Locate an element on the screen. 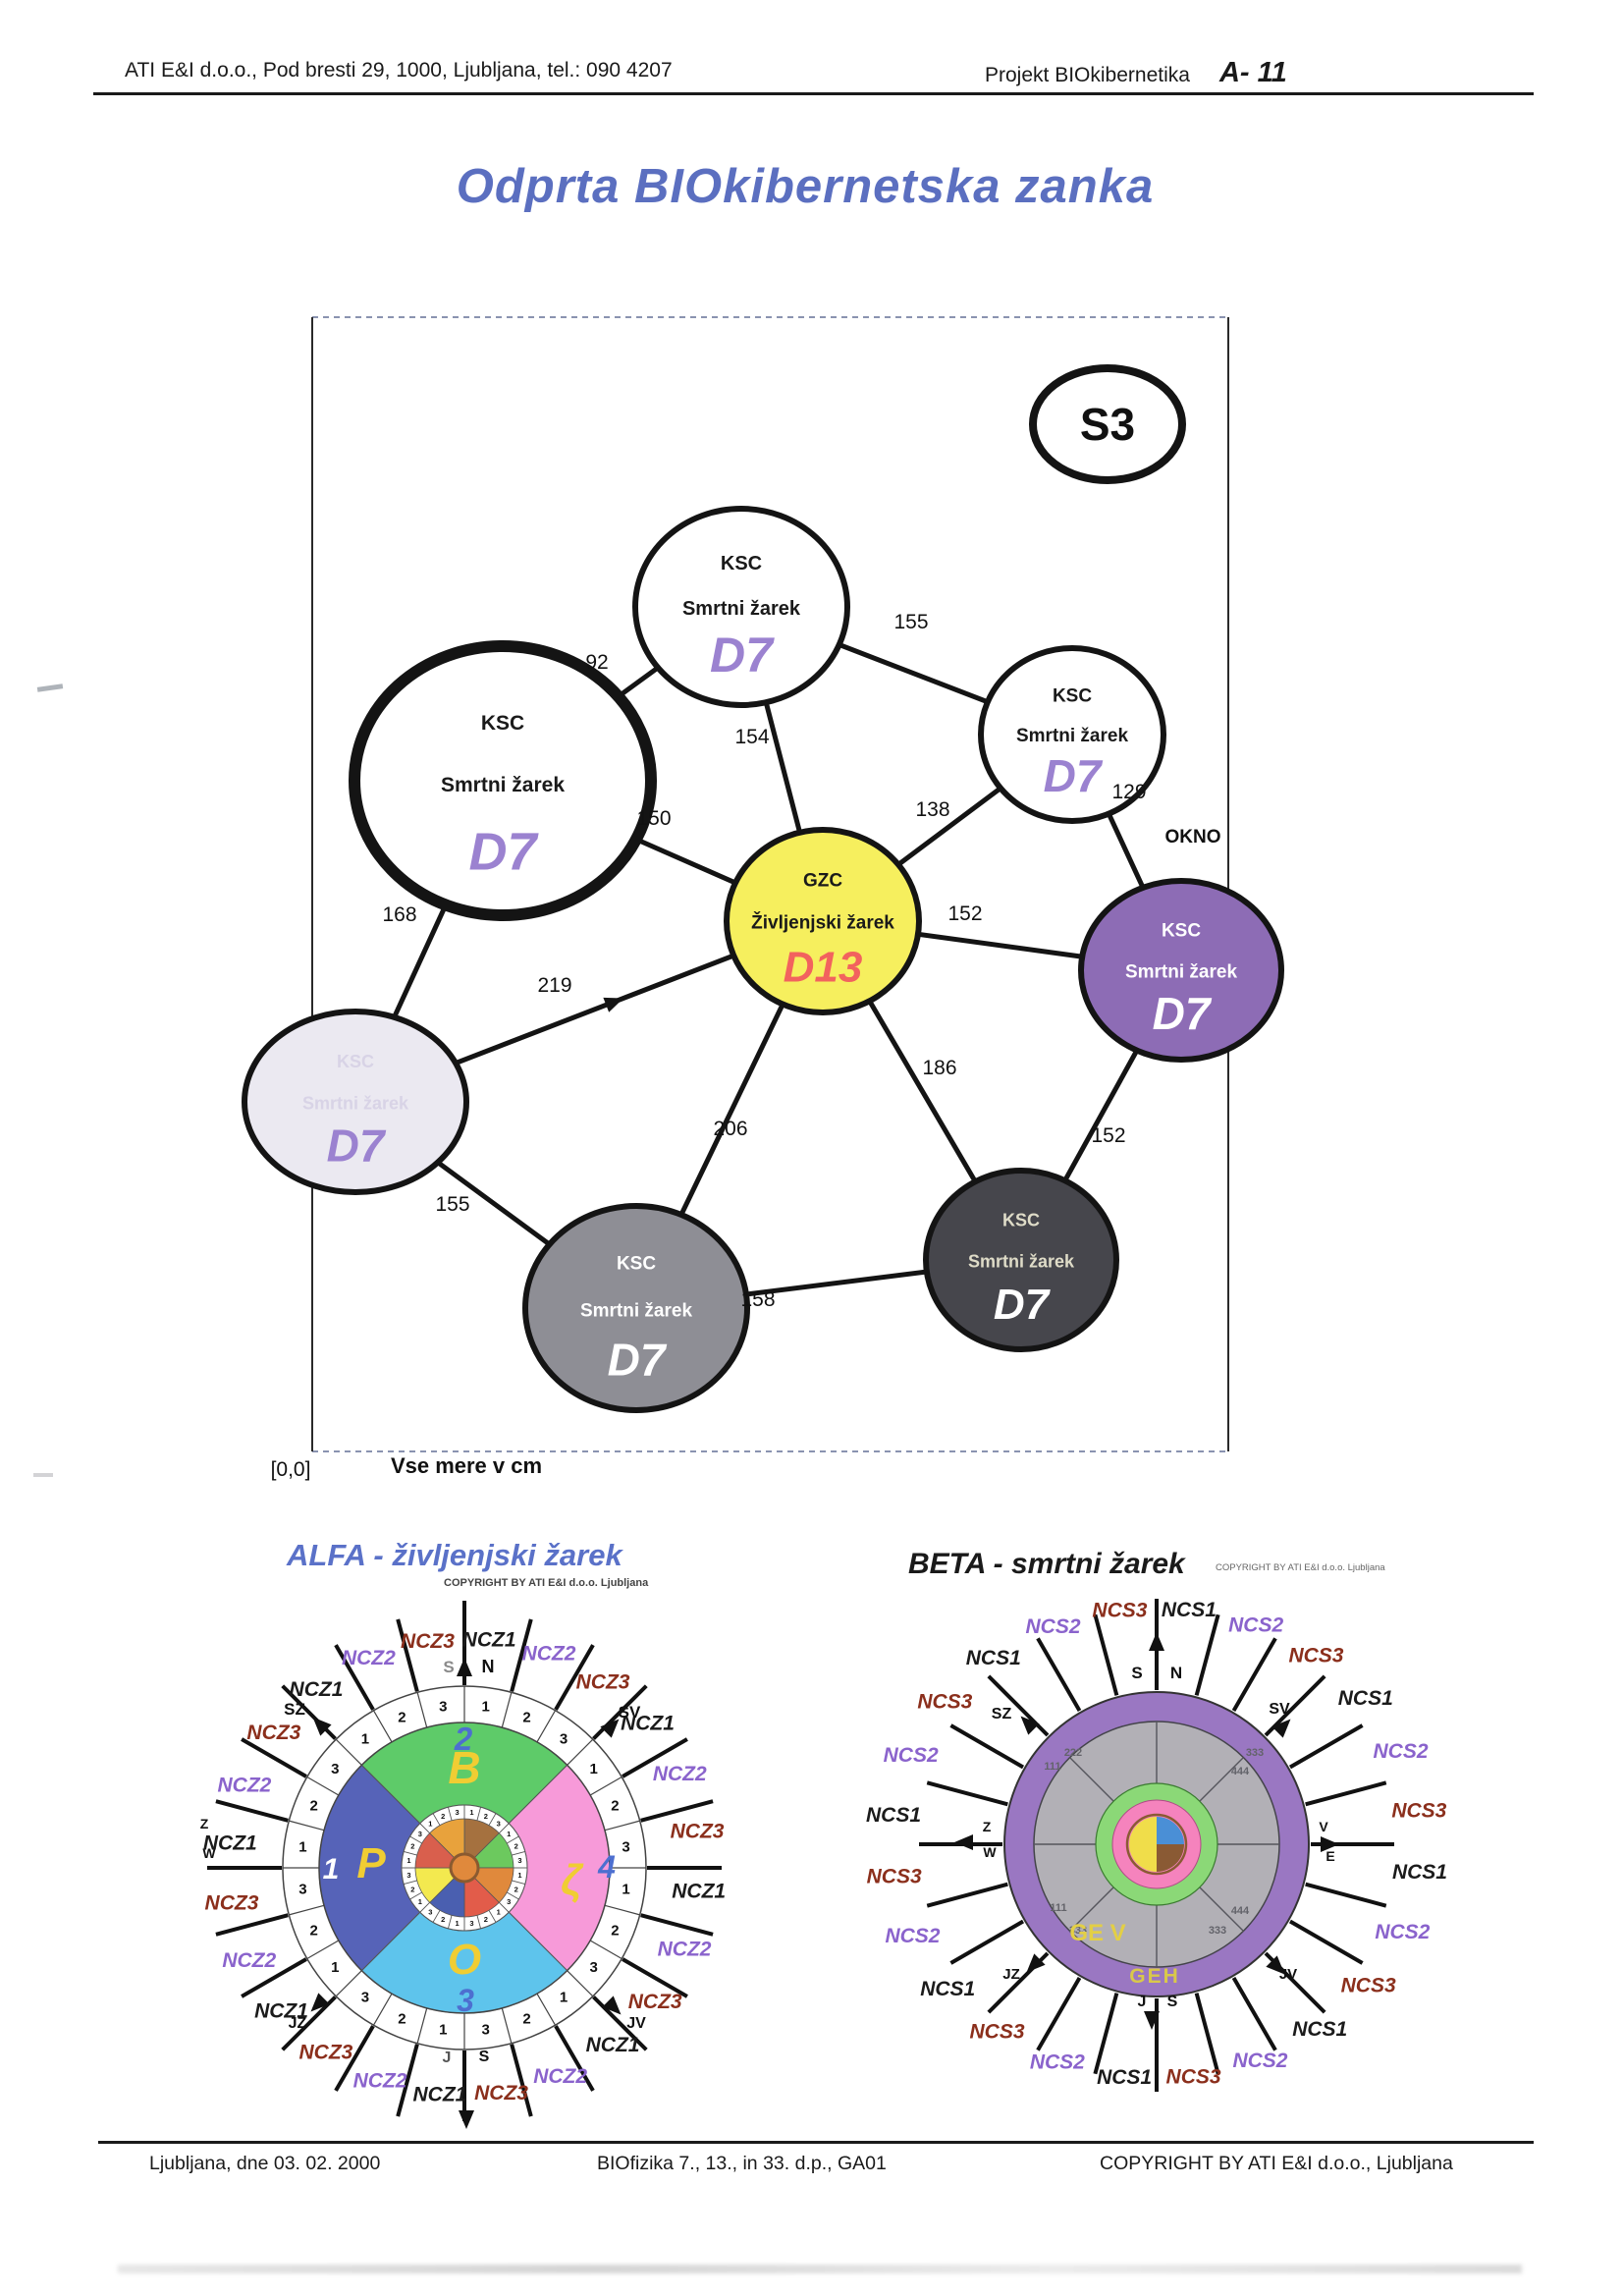 Image resolution: width=1623 pixels, height=2296 pixels. s3-badge is located at coordinates (1107, 424).